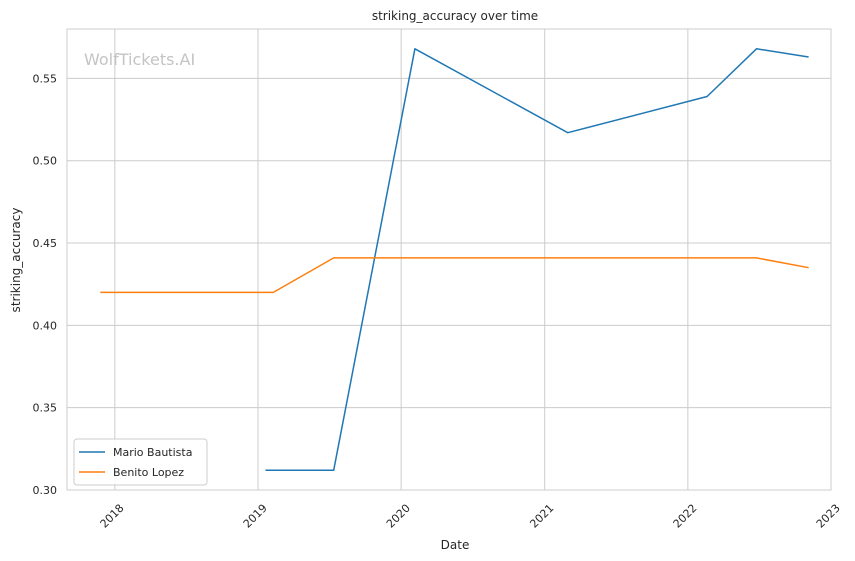 Image resolution: width=855 pixels, height=561 pixels. What do you see at coordinates (541, 516) in the screenshot?
I see `x-tick-label: 2021` at bounding box center [541, 516].